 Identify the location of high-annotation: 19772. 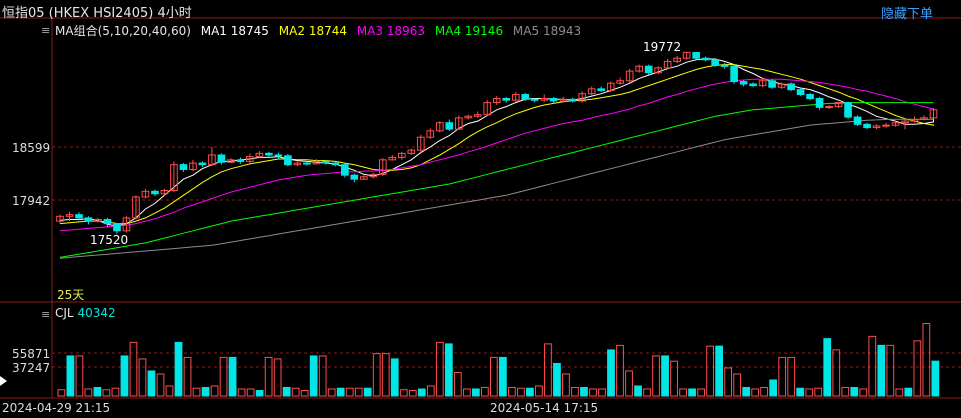
(662, 47).